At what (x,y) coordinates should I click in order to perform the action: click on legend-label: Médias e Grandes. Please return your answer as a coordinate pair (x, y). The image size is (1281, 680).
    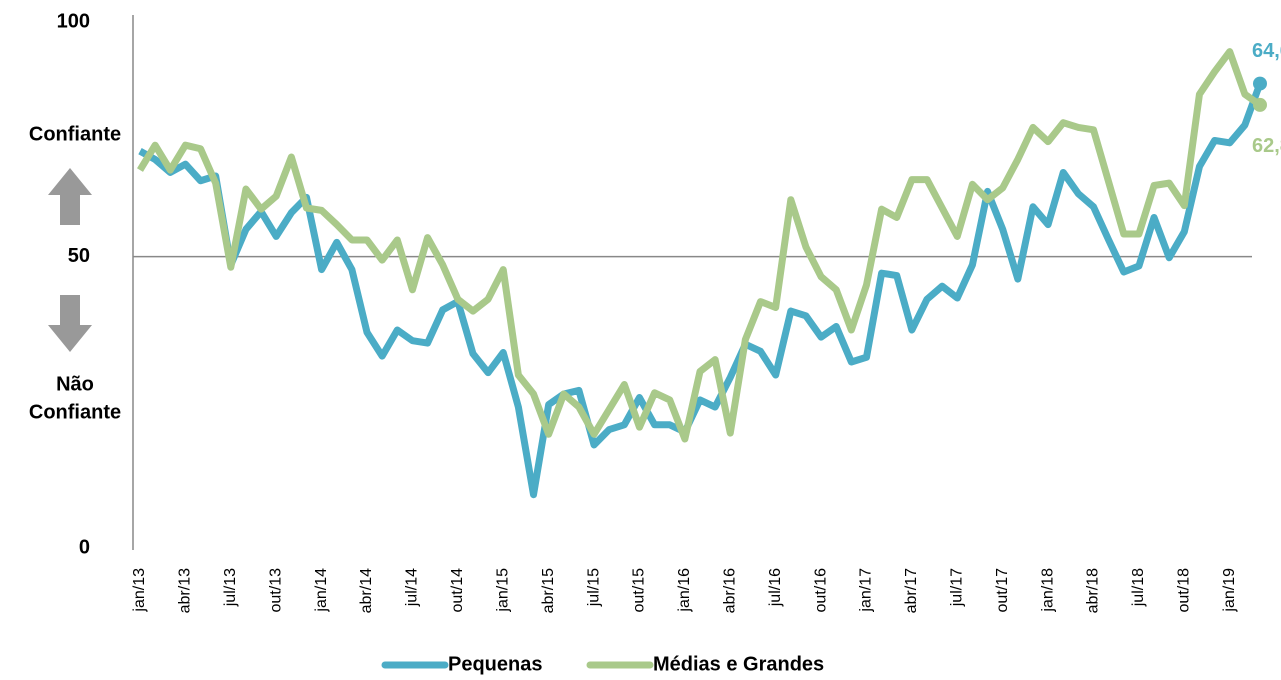
    Looking at the image, I should click on (738, 664).